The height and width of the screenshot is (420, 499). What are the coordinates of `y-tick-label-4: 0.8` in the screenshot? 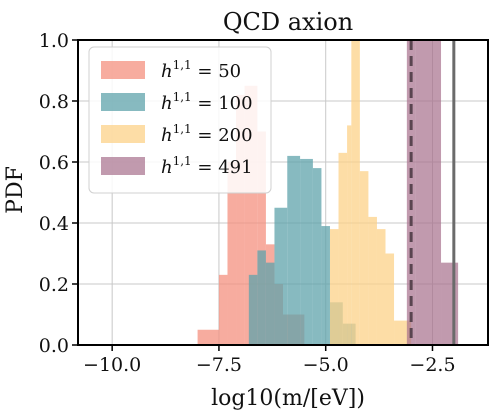 It's located at (54, 102).